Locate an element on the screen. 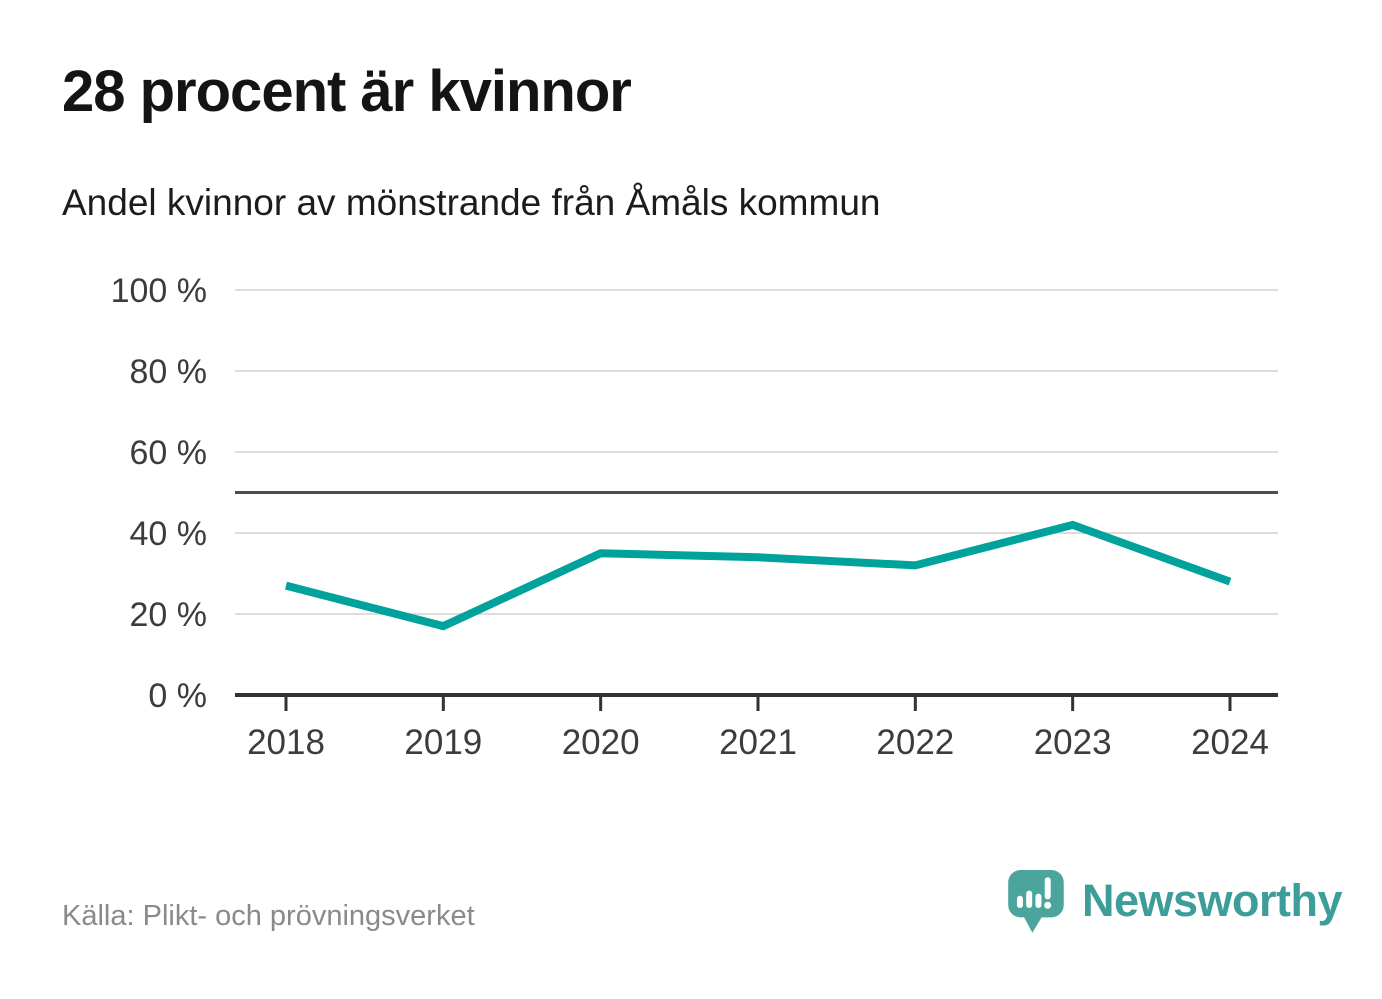 The height and width of the screenshot is (999, 1382). y-tick-label: 60 % is located at coordinates (169, 453).